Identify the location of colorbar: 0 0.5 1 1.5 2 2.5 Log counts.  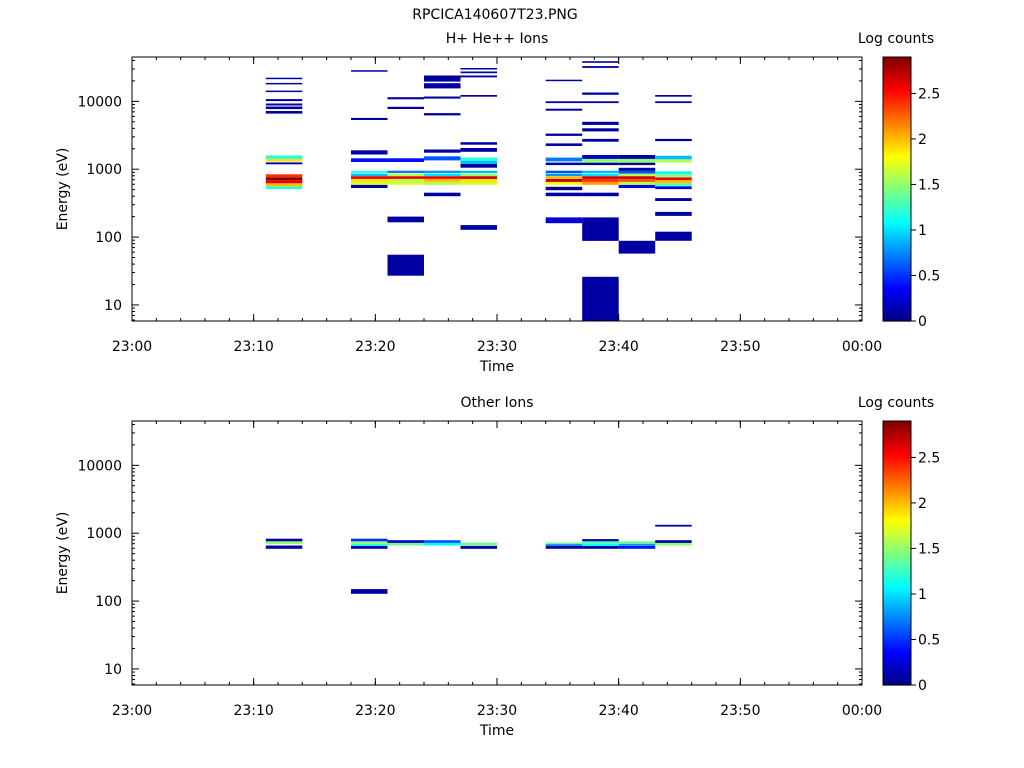
(899, 544).